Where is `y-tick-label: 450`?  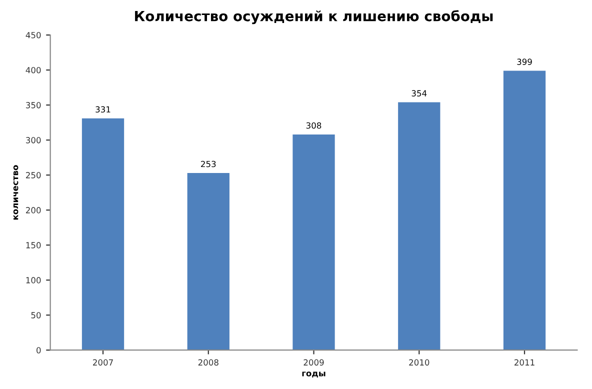 y-tick-label: 450 is located at coordinates (33, 35).